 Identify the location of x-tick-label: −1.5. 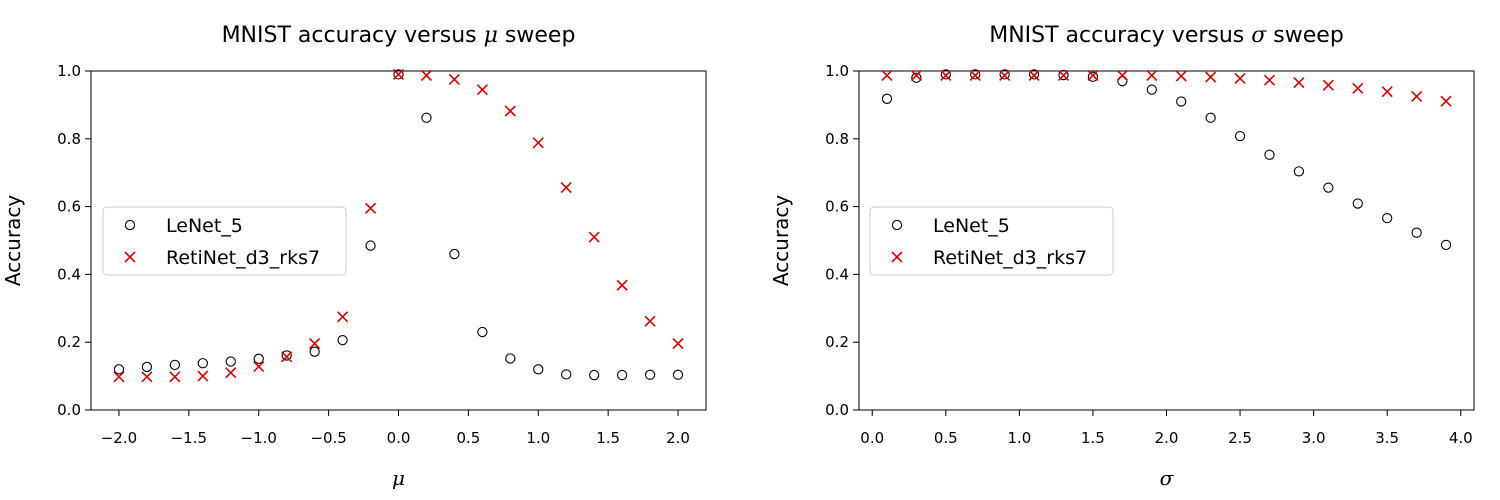
(189, 438).